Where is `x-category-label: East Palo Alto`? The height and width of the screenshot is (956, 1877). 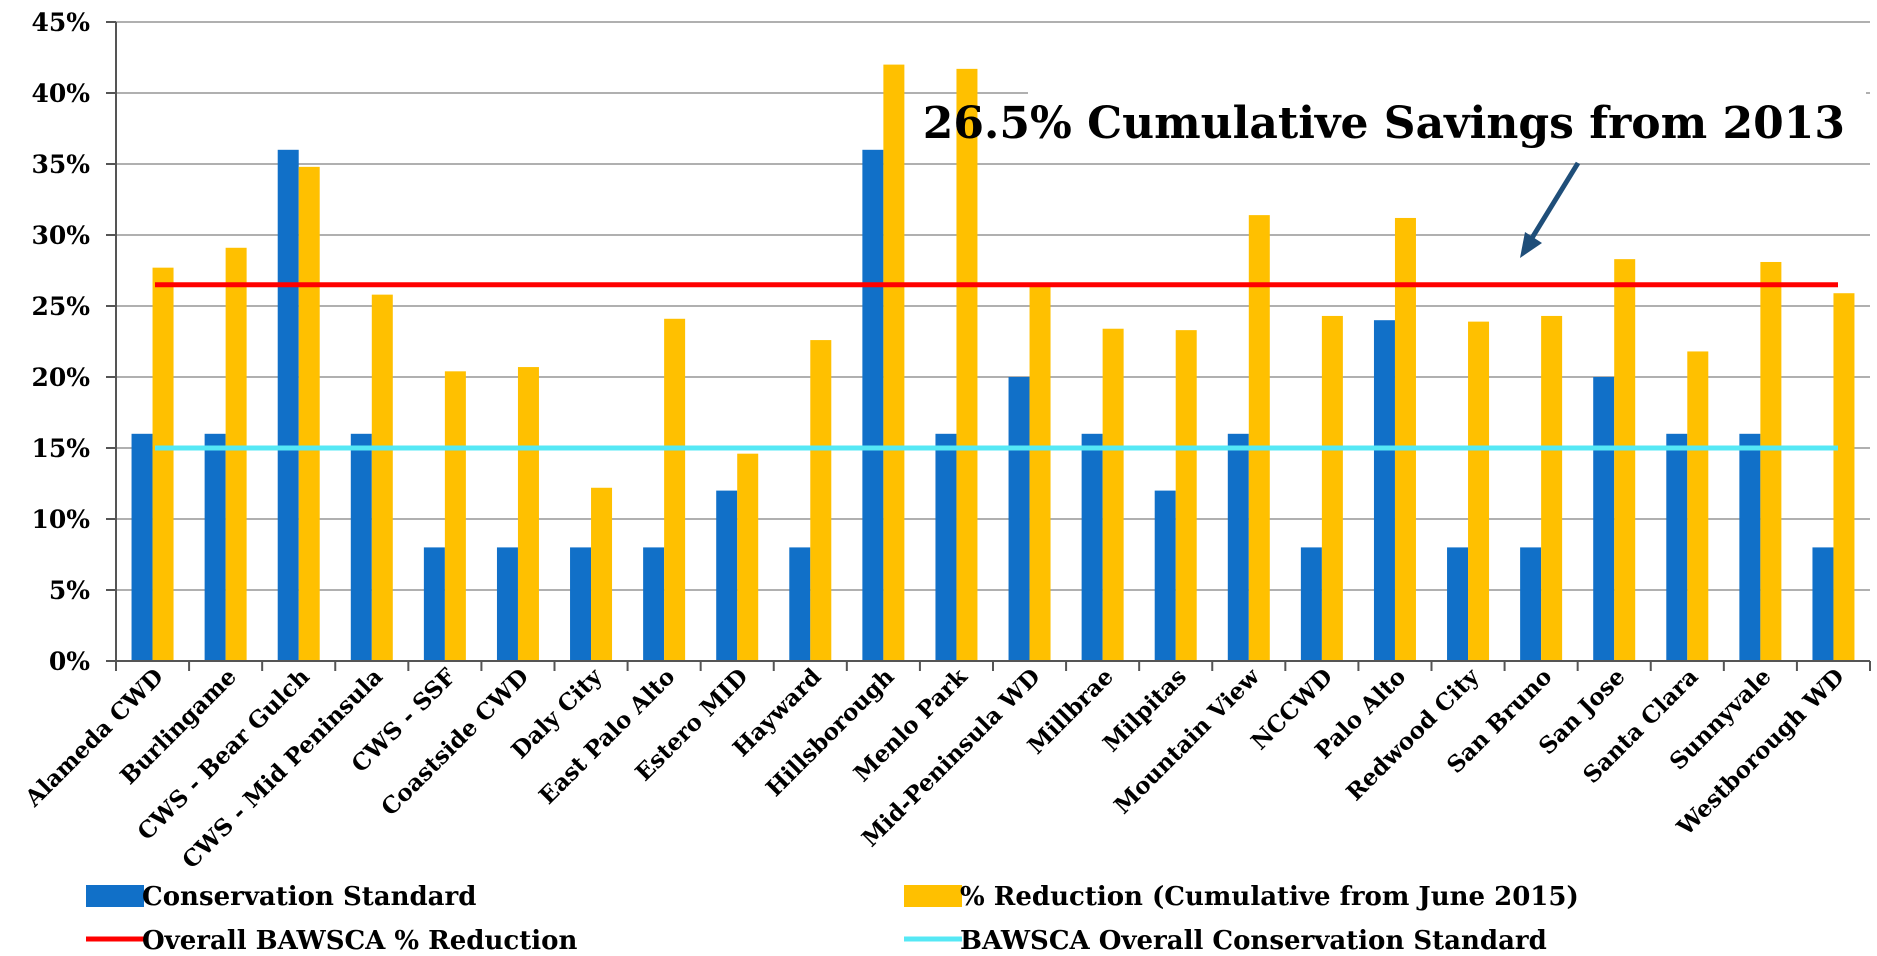 x-category-label: East Palo Alto is located at coordinates (607, 736).